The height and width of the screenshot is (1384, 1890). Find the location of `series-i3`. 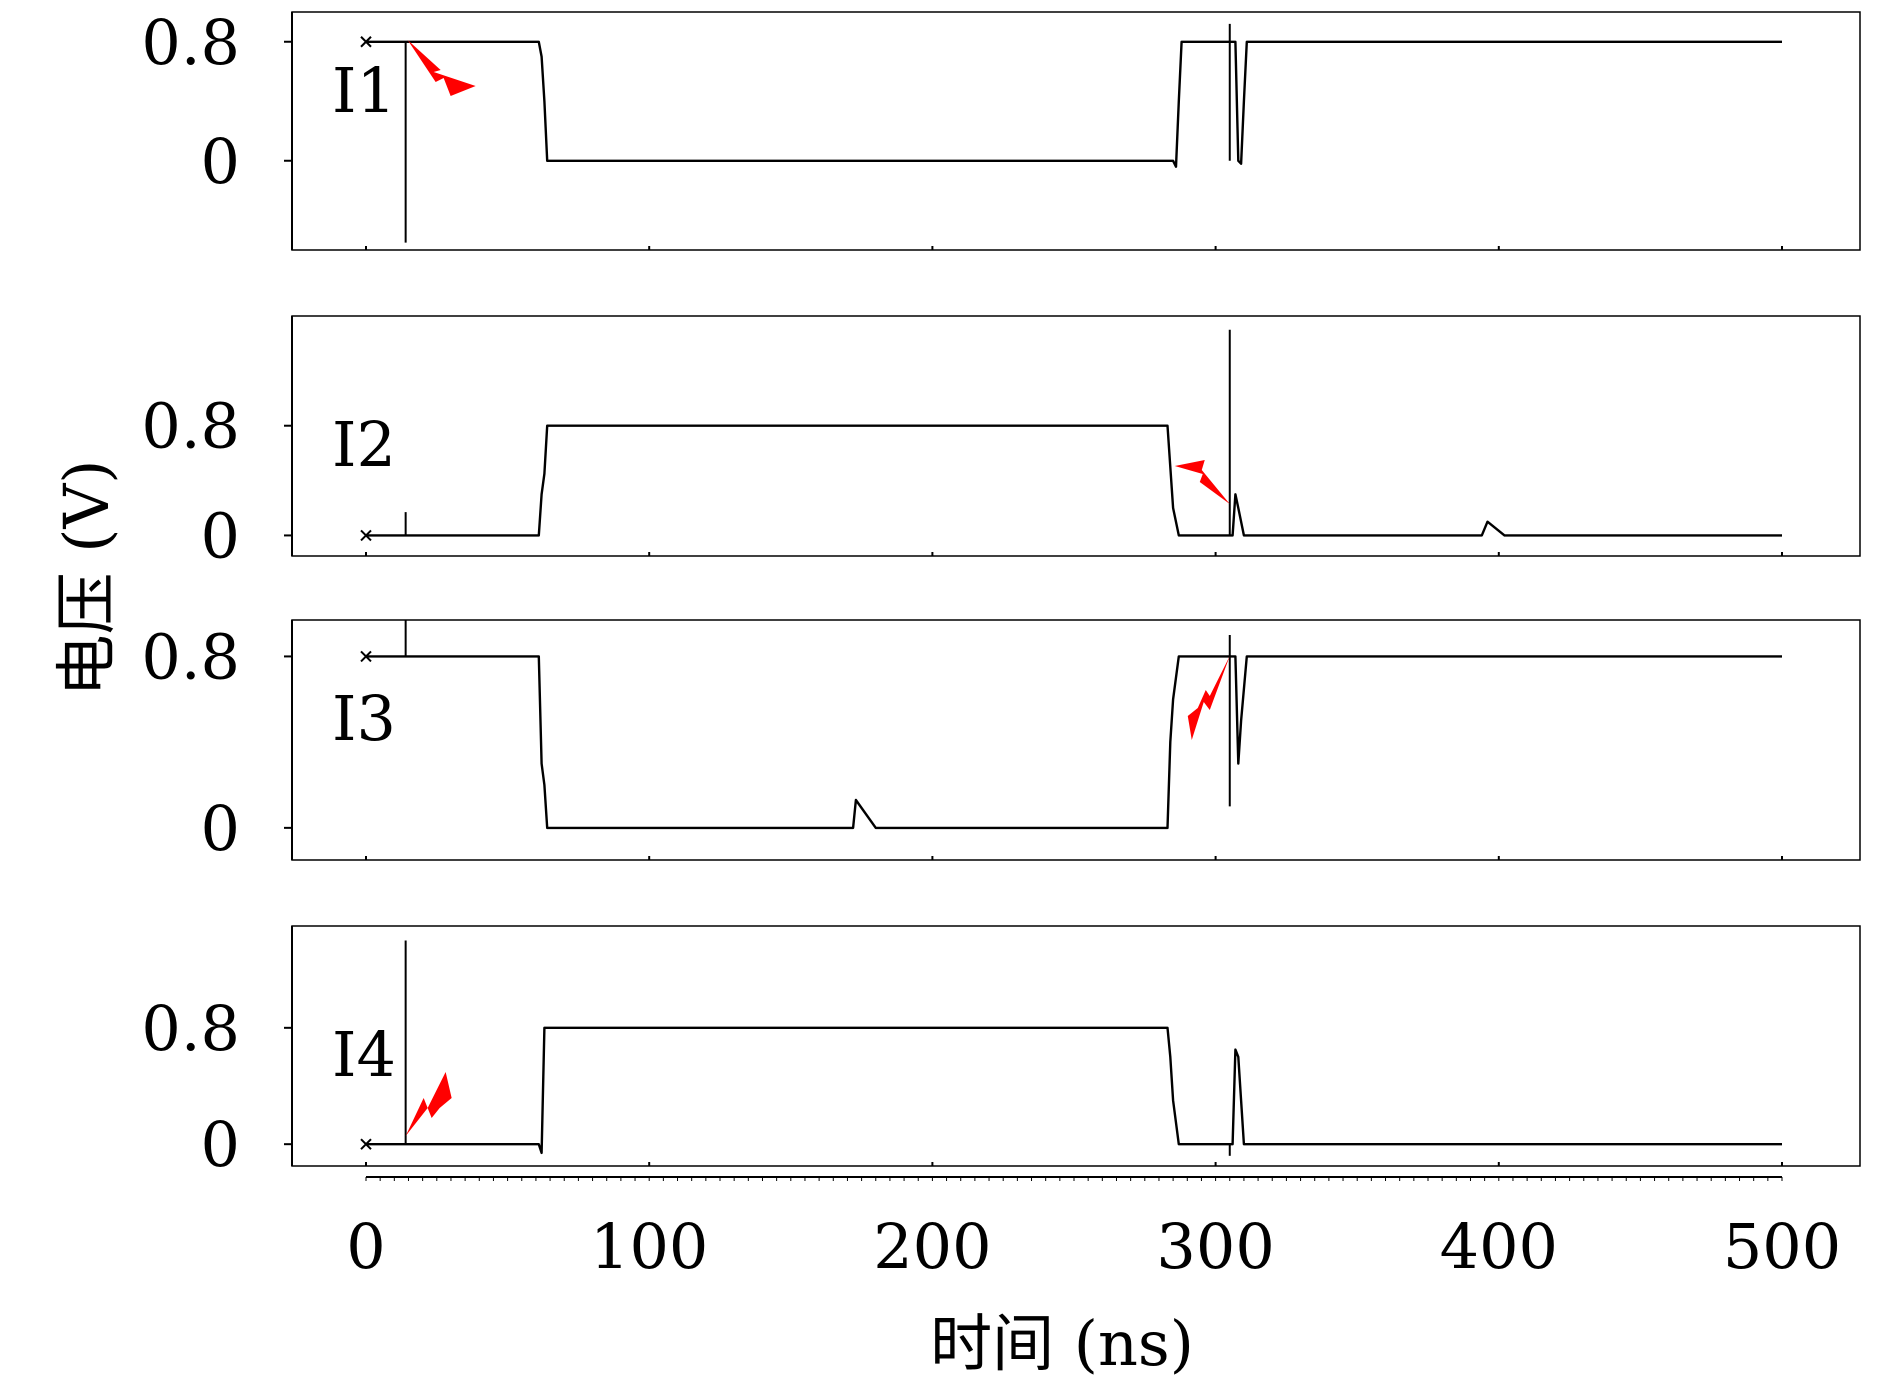

series-i3 is located at coordinates (1074, 742).